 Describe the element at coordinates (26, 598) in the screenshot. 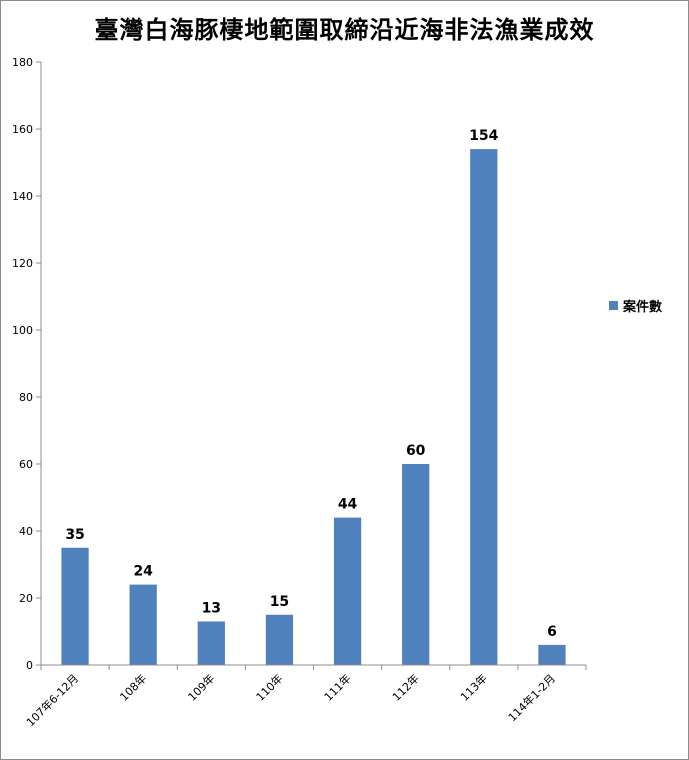

I see `y-tick-label: 20` at that location.